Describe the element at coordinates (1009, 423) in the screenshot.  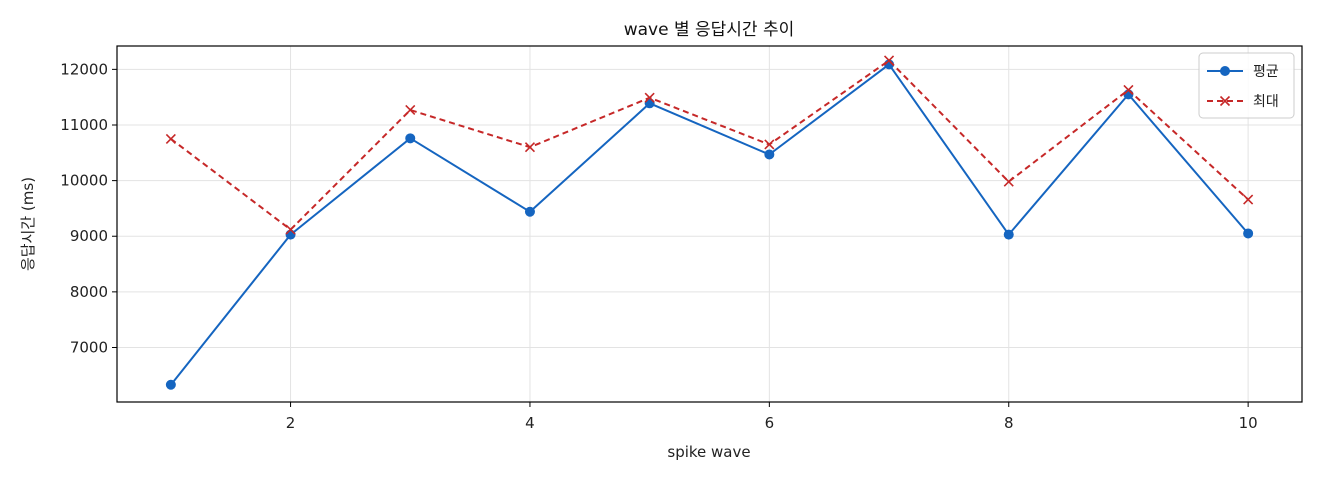
I see `x-tick-label: 8` at that location.